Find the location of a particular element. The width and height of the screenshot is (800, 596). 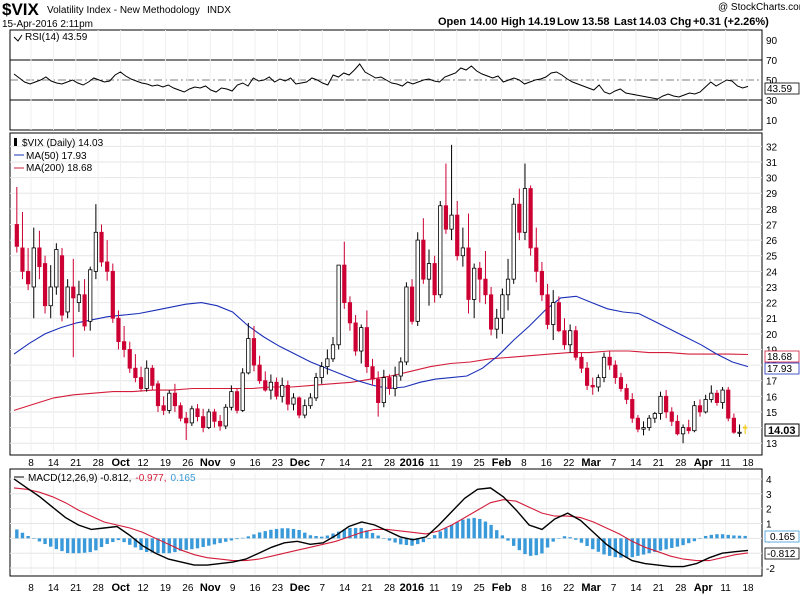

rsi-tick-label: 10 is located at coordinates (772, 121).